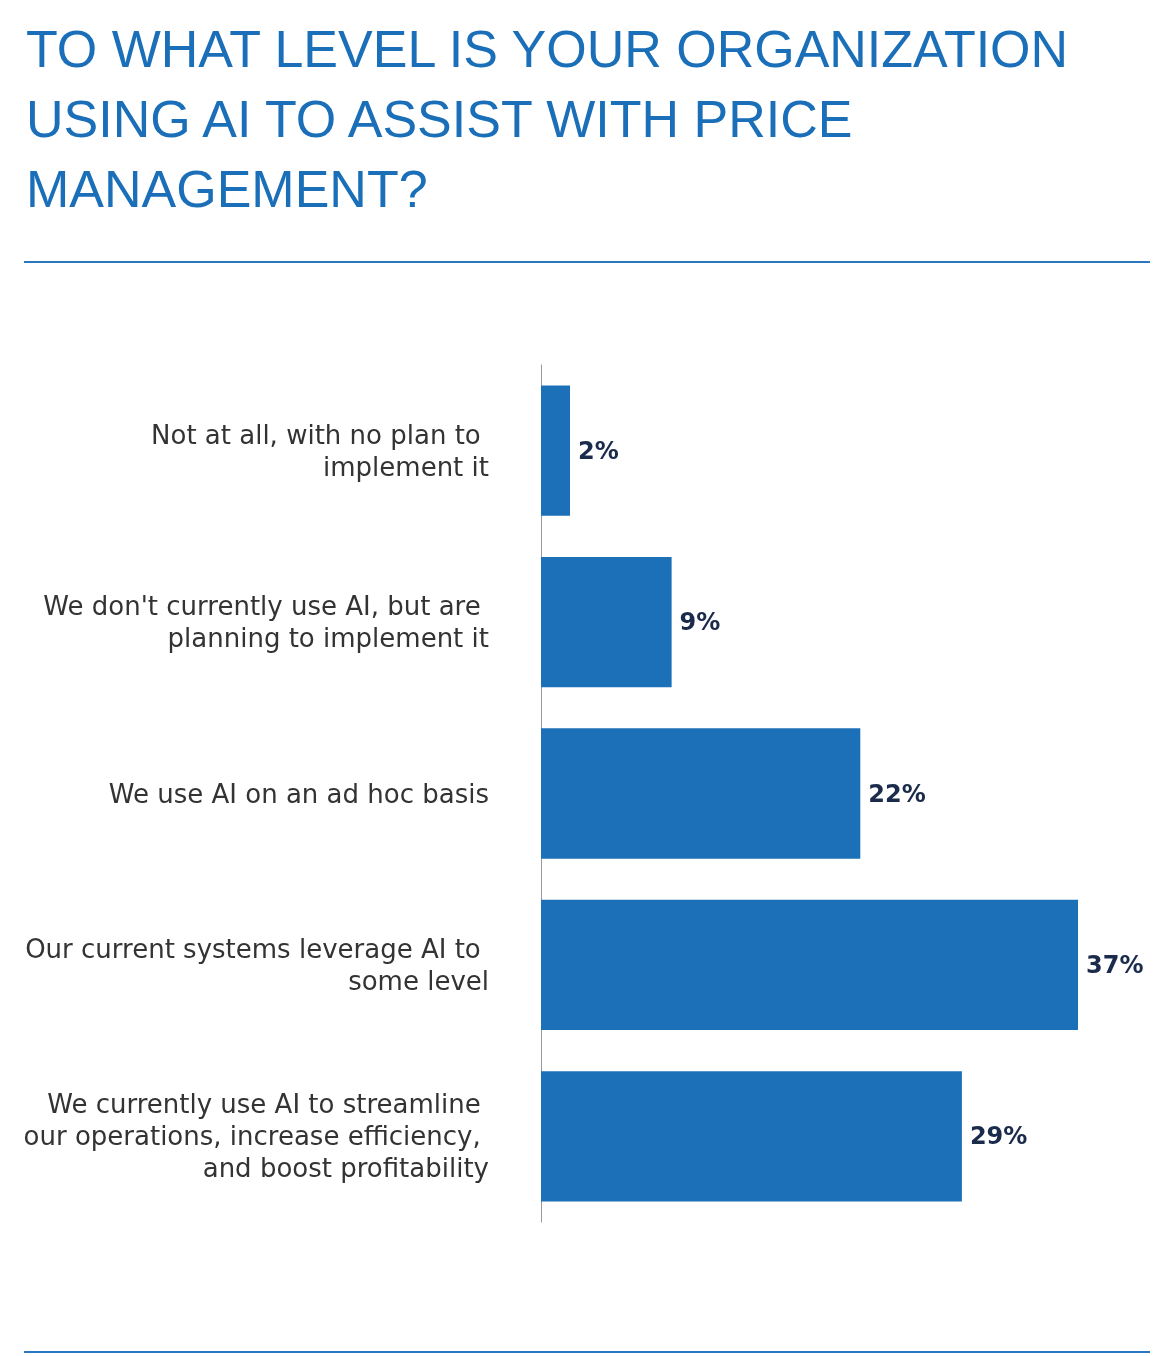  I want to click on y-tick-label: Our current systems leverage AI to some level, so click(257, 964).